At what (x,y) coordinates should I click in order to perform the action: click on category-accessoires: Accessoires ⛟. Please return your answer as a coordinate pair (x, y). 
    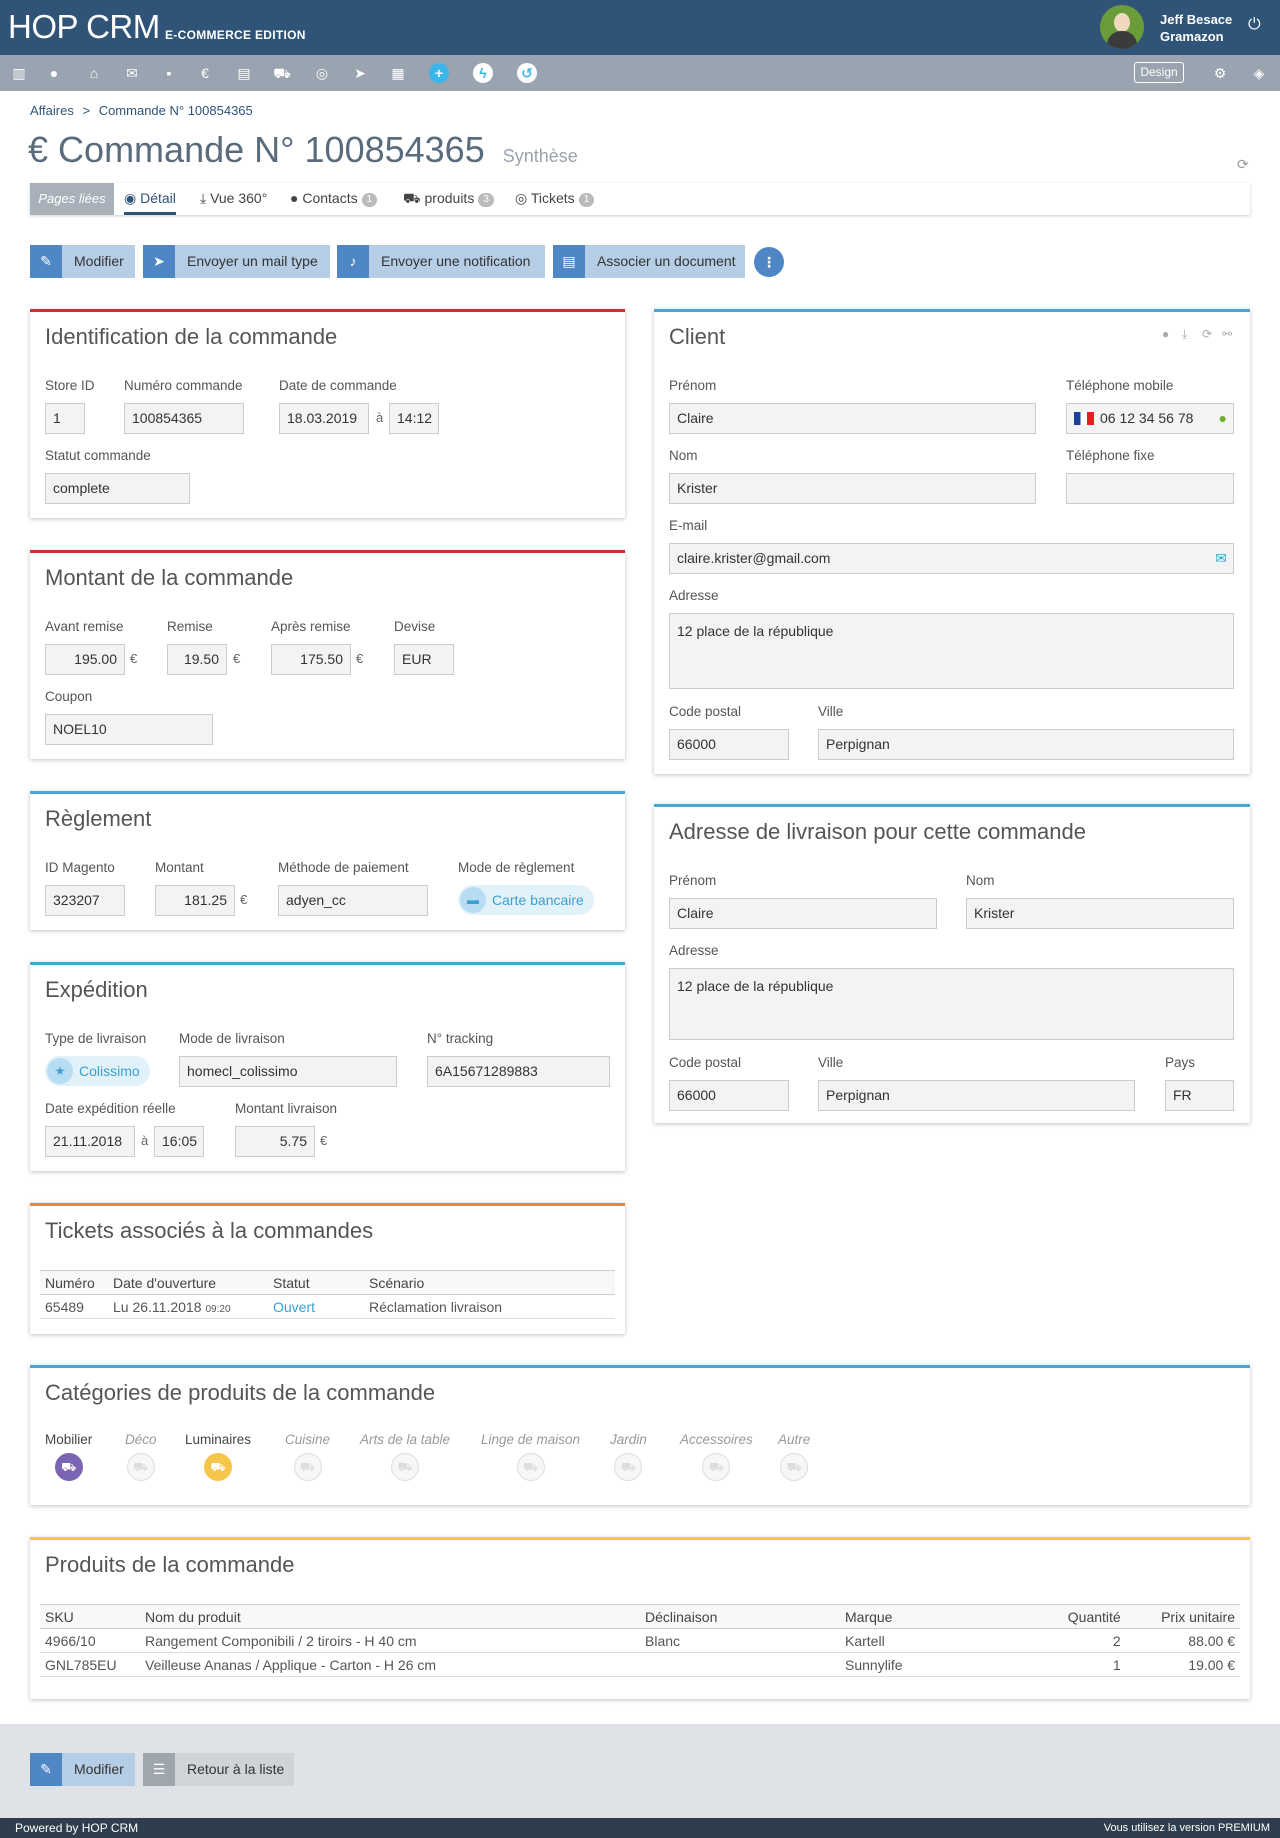
    Looking at the image, I should click on (716, 1456).